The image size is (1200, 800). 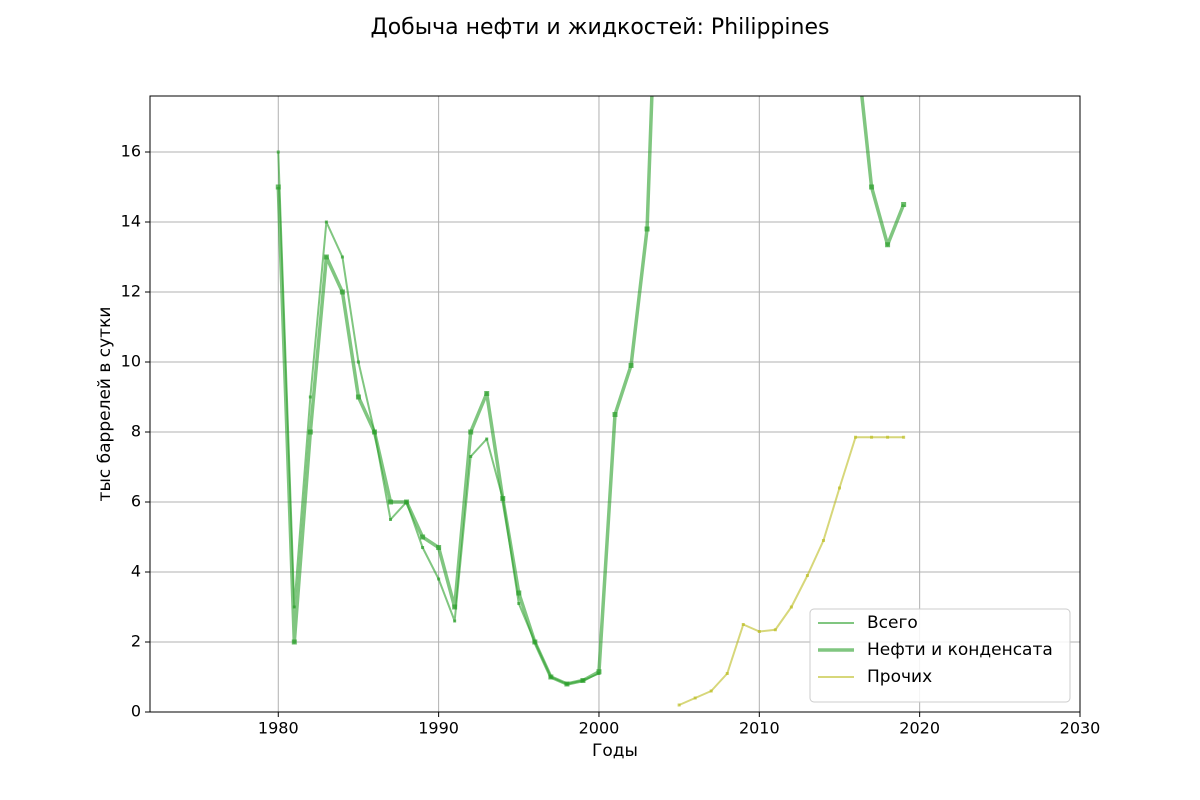 I want to click on y-tick-label: 12, so click(x=131, y=291).